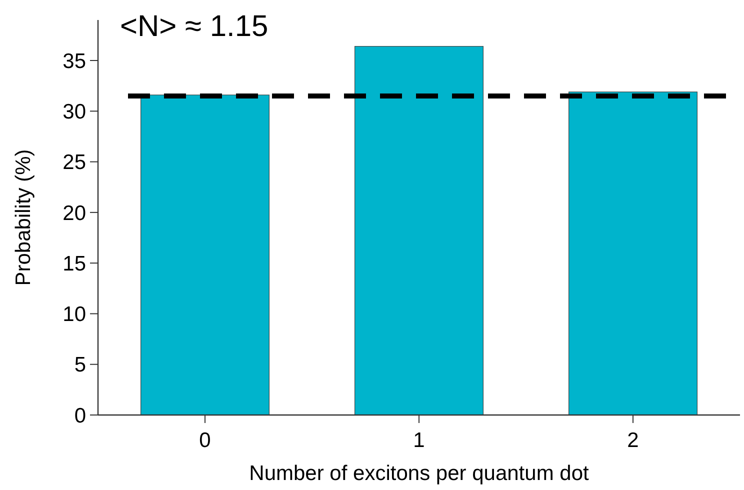 This screenshot has width=744, height=490. I want to click on y-tick-label: 30, so click(74, 112).